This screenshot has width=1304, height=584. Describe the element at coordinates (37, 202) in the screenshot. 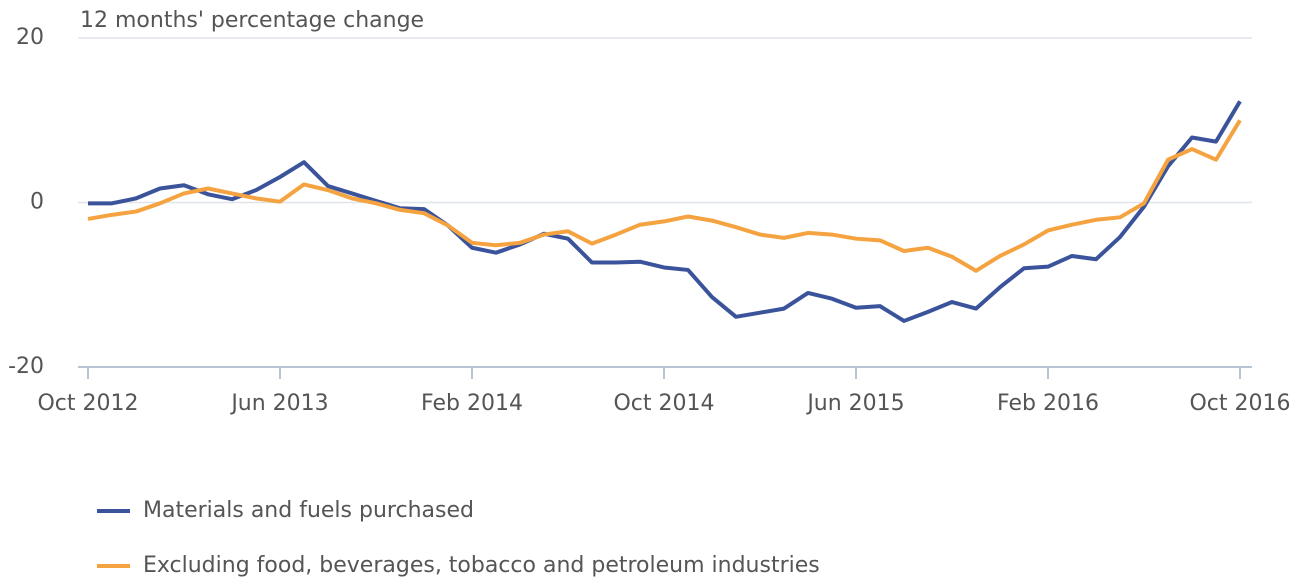

I see `y-tick-label: 0` at that location.